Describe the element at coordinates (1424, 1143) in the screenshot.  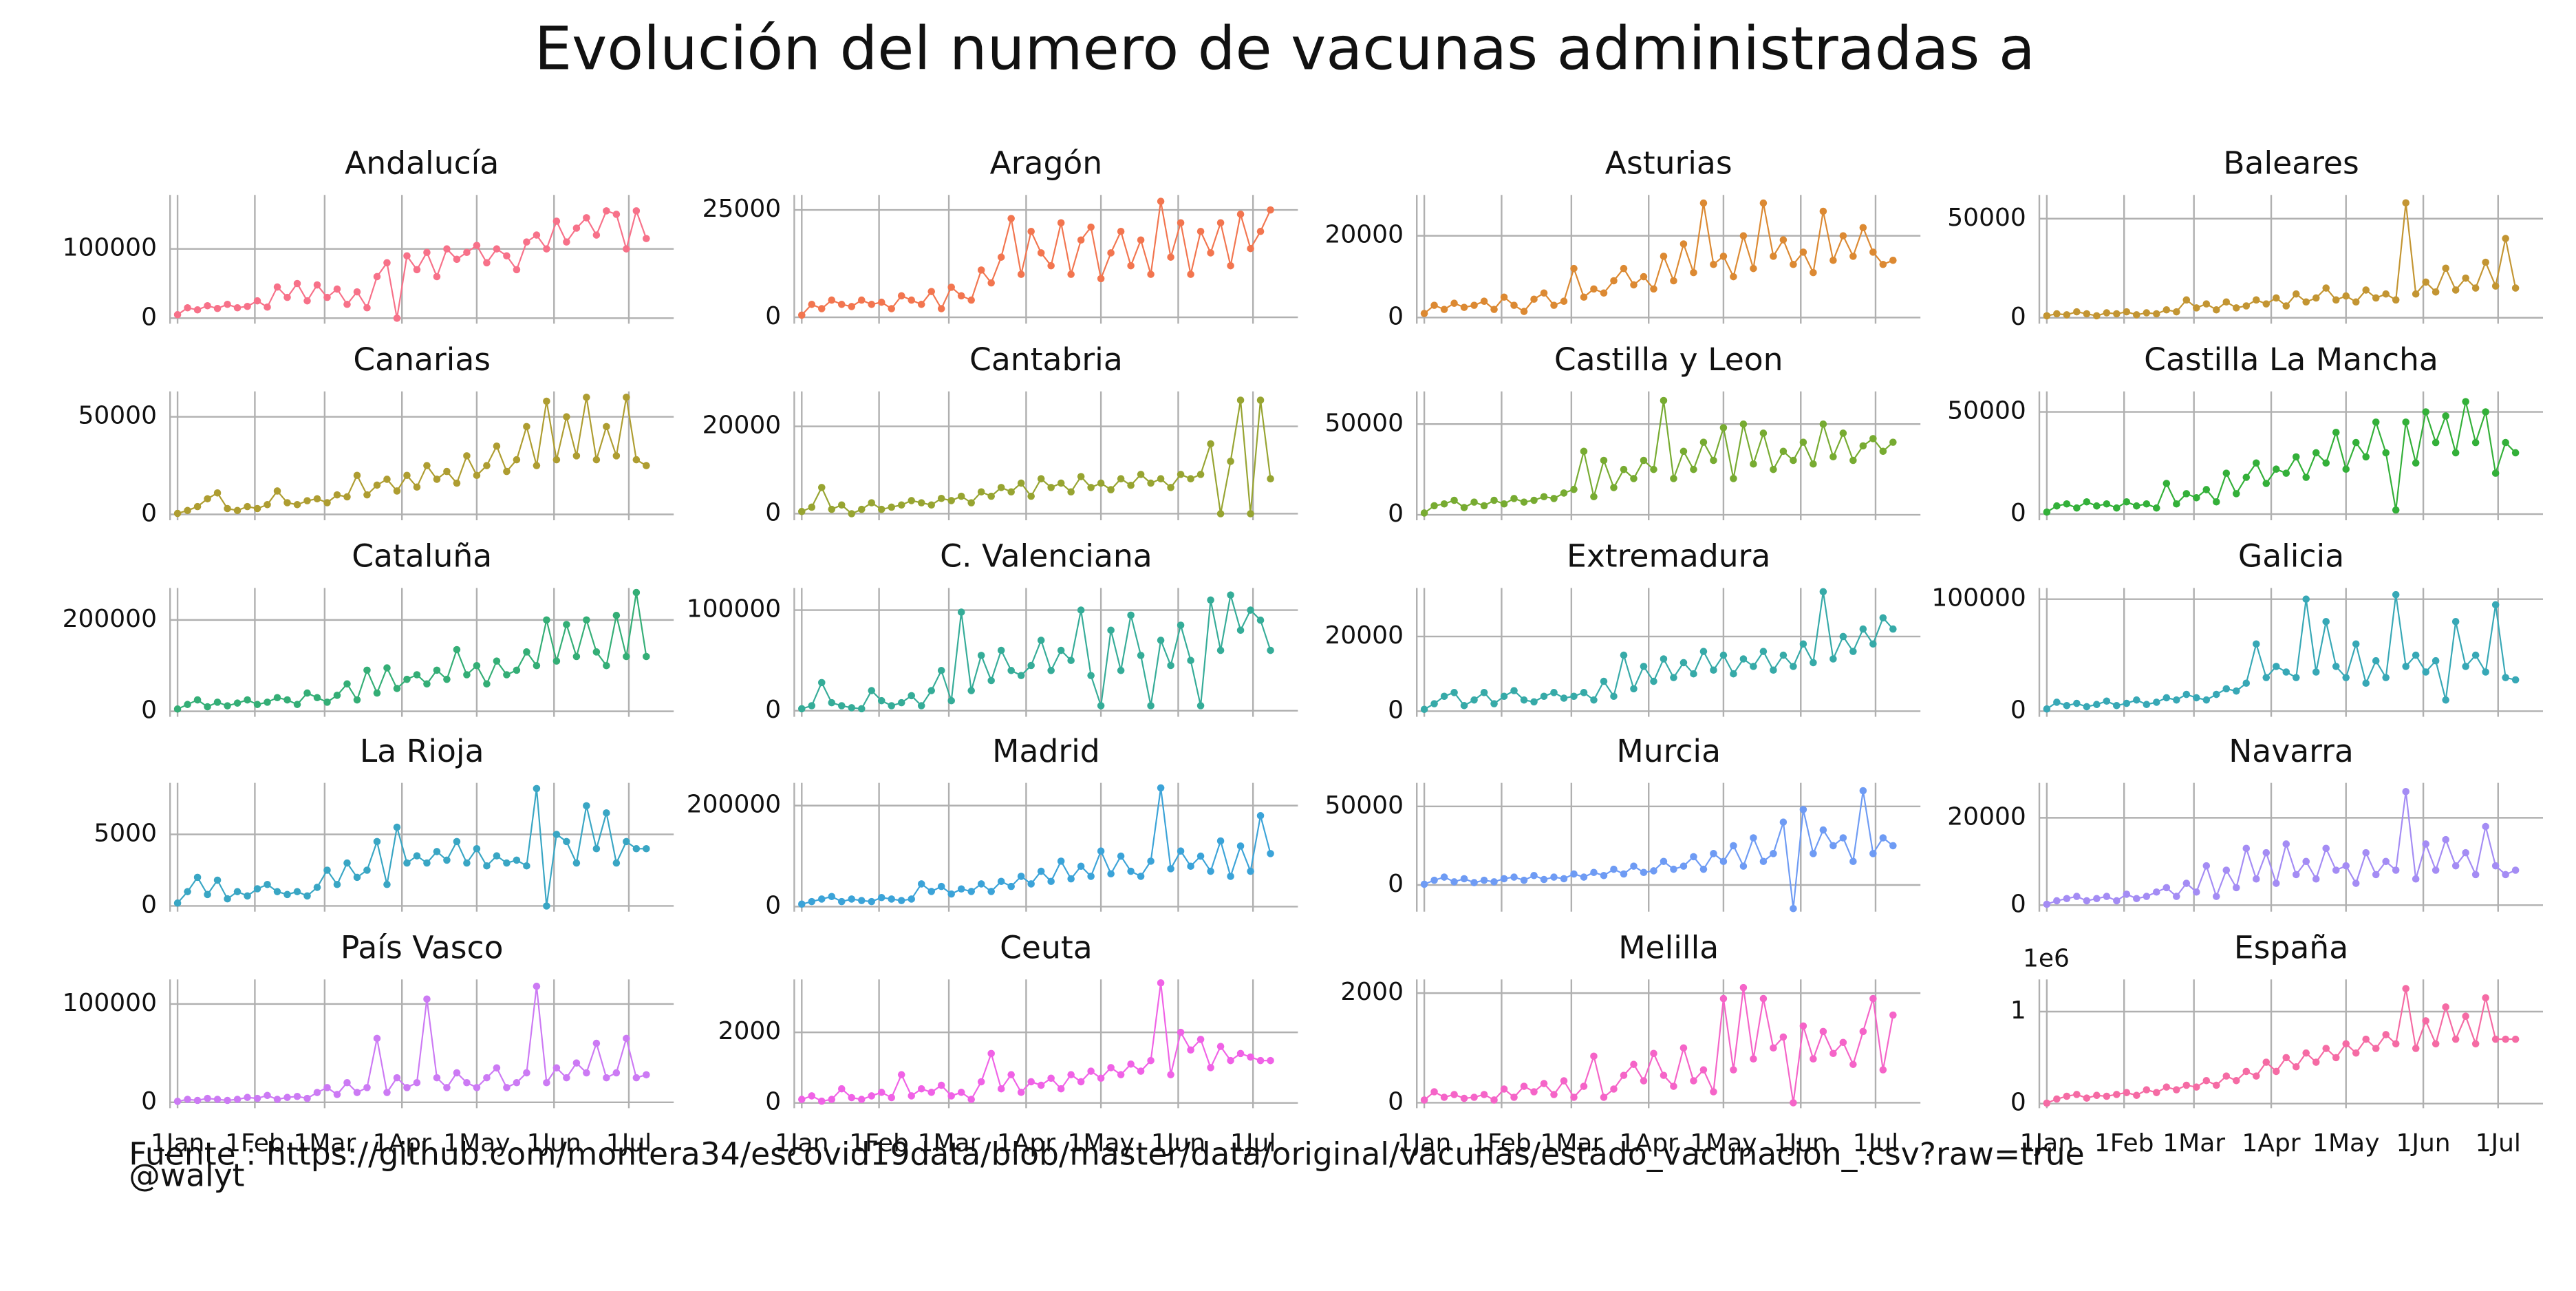
I see `x-tick-label: 1Jan` at that location.